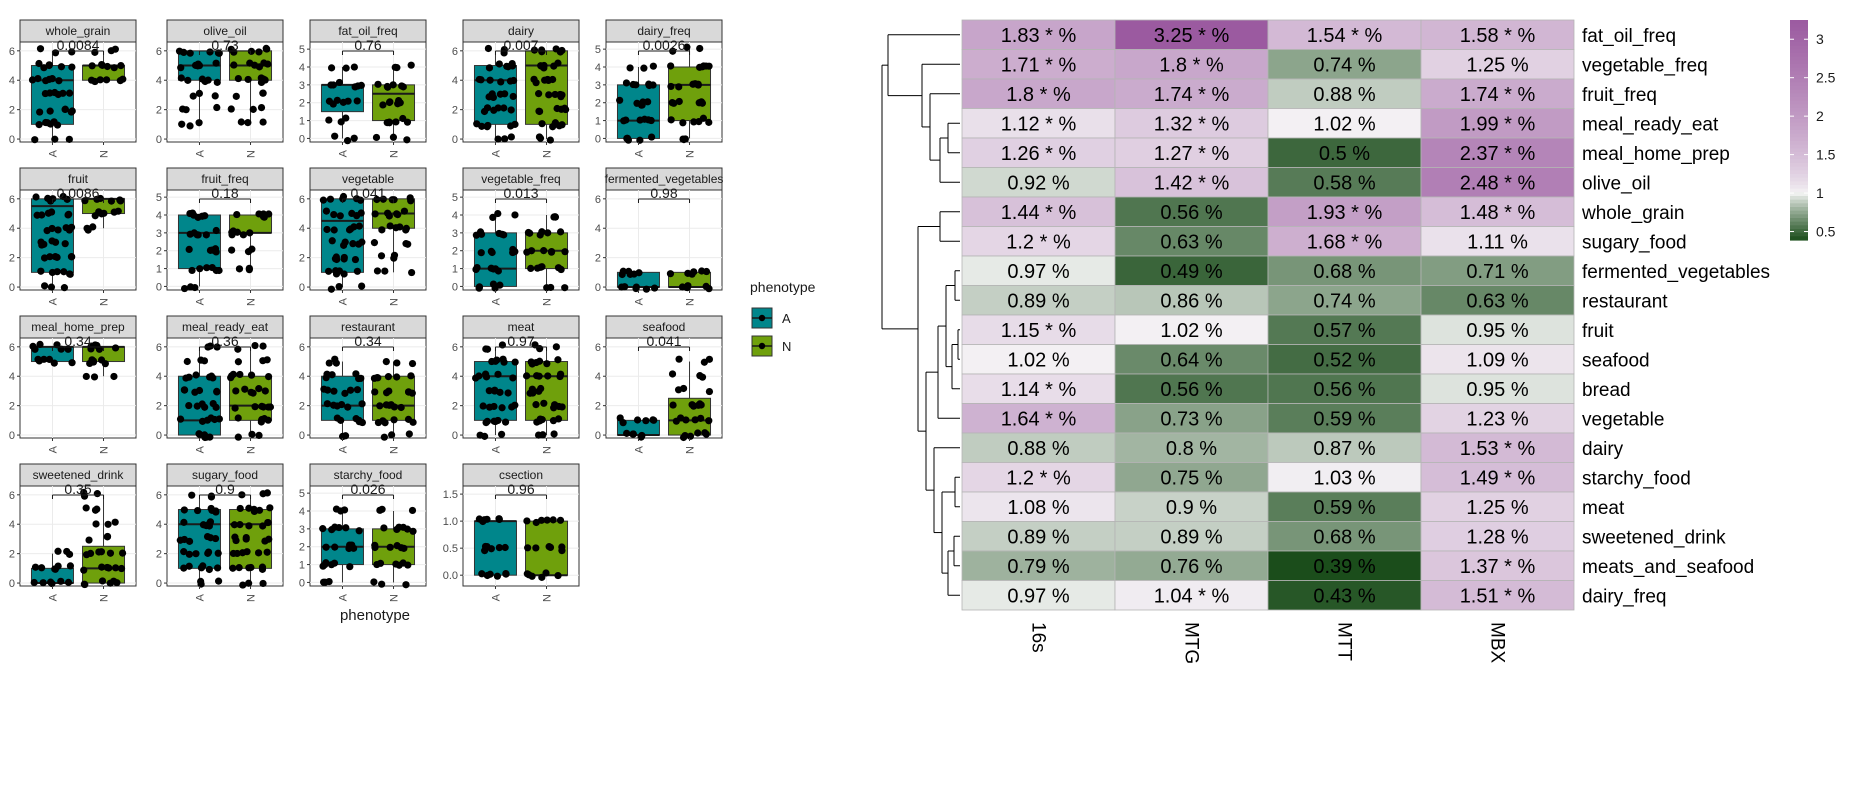  What do you see at coordinates (1191, 449) in the screenshot?
I see `cell-label: 0.8 %` at bounding box center [1191, 449].